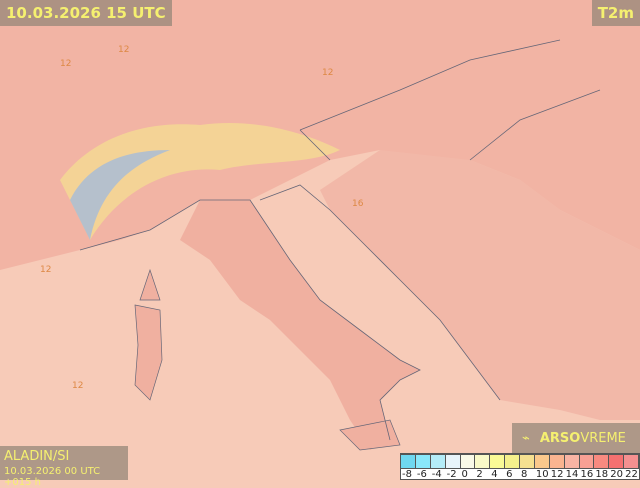  Describe the element at coordinates (479, 474) in the screenshot. I see `legend-label: 2` at that location.